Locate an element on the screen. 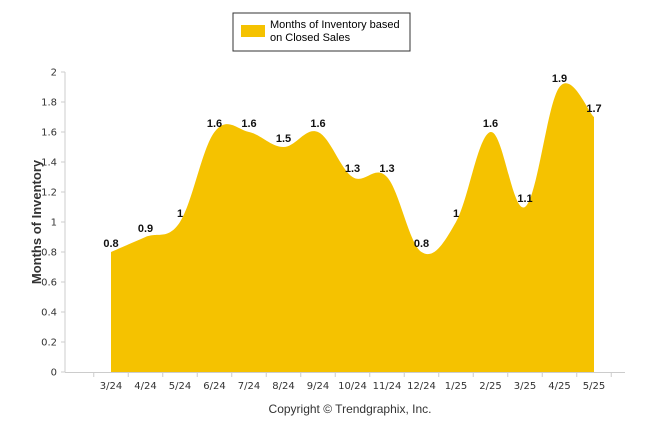  x-tick-label: 12/24 is located at coordinates (421, 386).